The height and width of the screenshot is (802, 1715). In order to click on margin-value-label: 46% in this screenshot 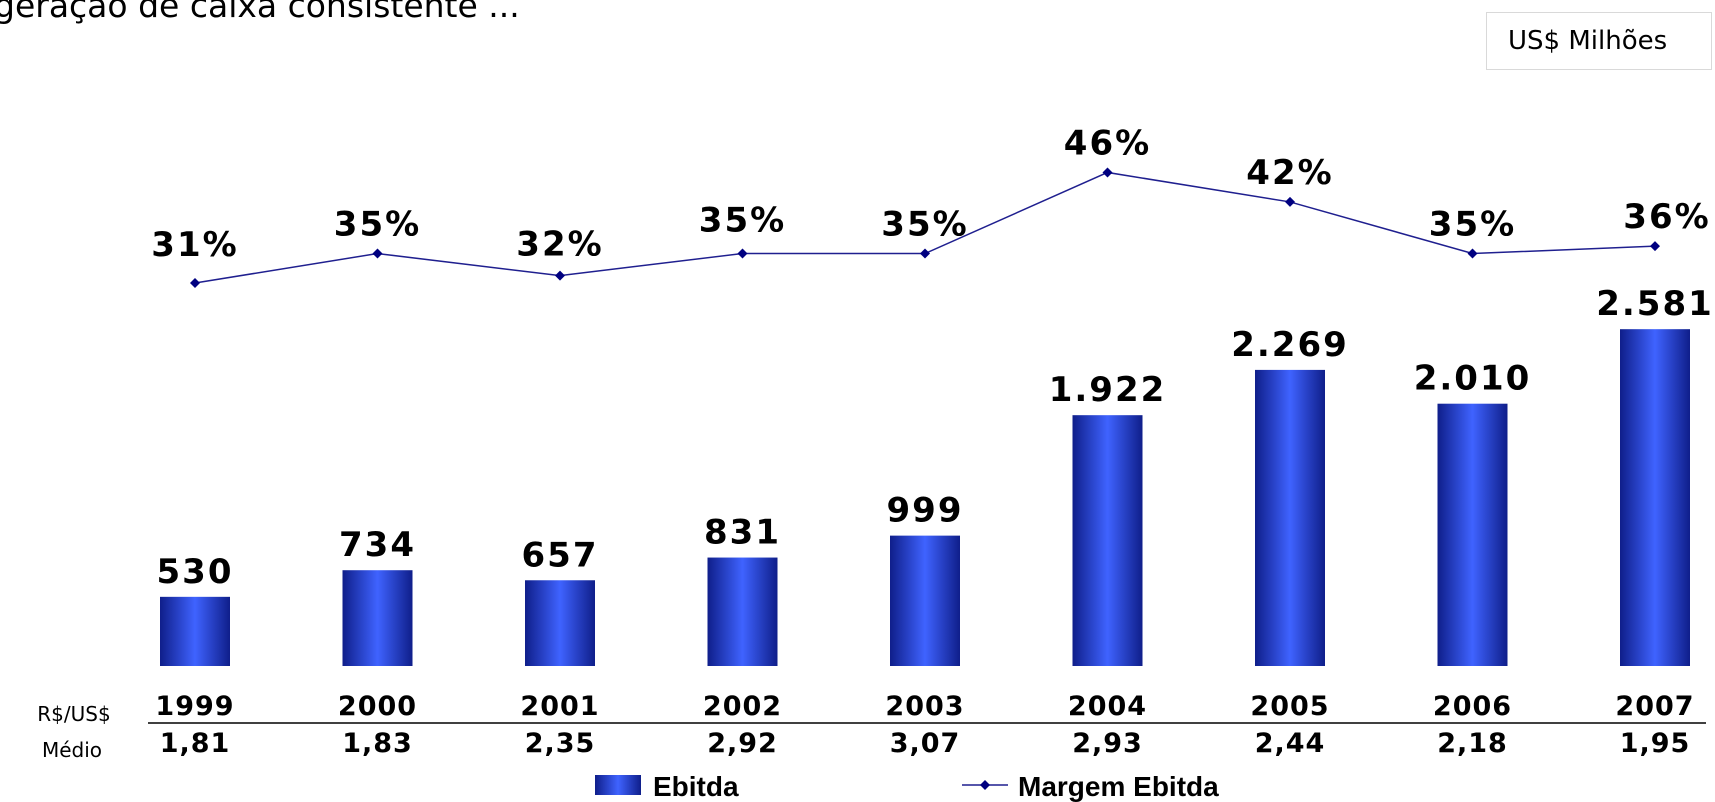, I will do `click(1107, 143)`.